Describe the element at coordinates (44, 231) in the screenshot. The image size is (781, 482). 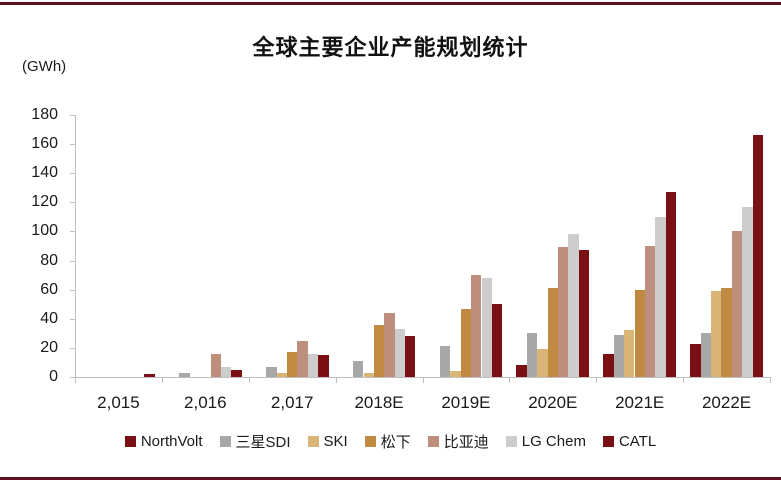
I see `y-axis-tick-label: 100` at that location.